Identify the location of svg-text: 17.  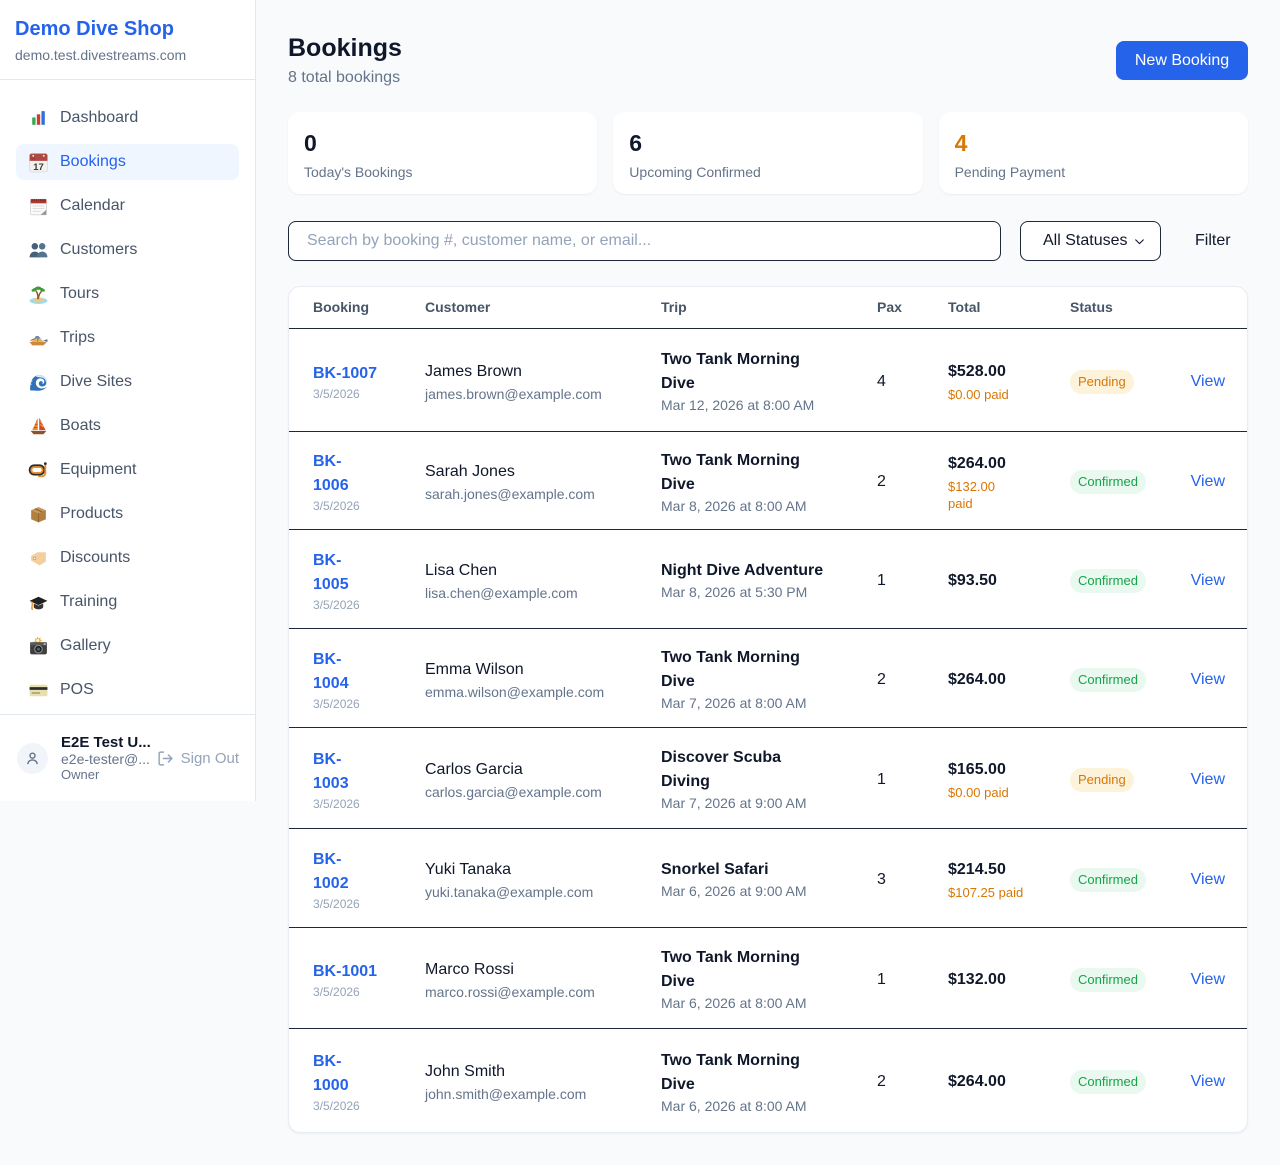
(38, 166).